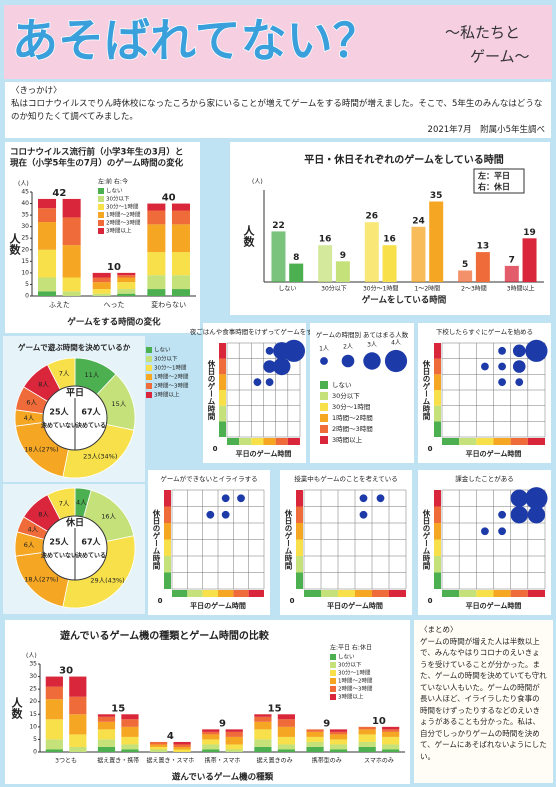 This screenshot has width=556, height=787. What do you see at coordinates (343, 256) in the screenshot?
I see `value-label: 9` at bounding box center [343, 256].